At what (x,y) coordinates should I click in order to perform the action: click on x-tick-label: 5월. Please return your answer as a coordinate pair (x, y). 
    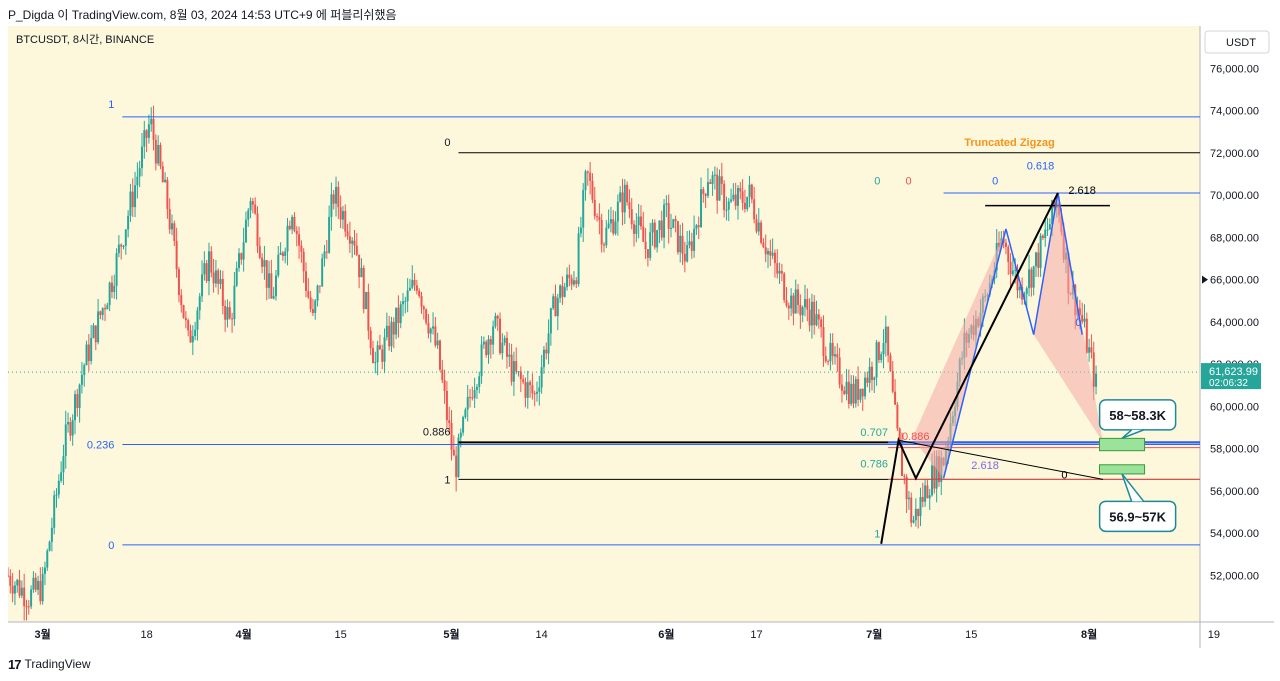
    Looking at the image, I should click on (451, 634).